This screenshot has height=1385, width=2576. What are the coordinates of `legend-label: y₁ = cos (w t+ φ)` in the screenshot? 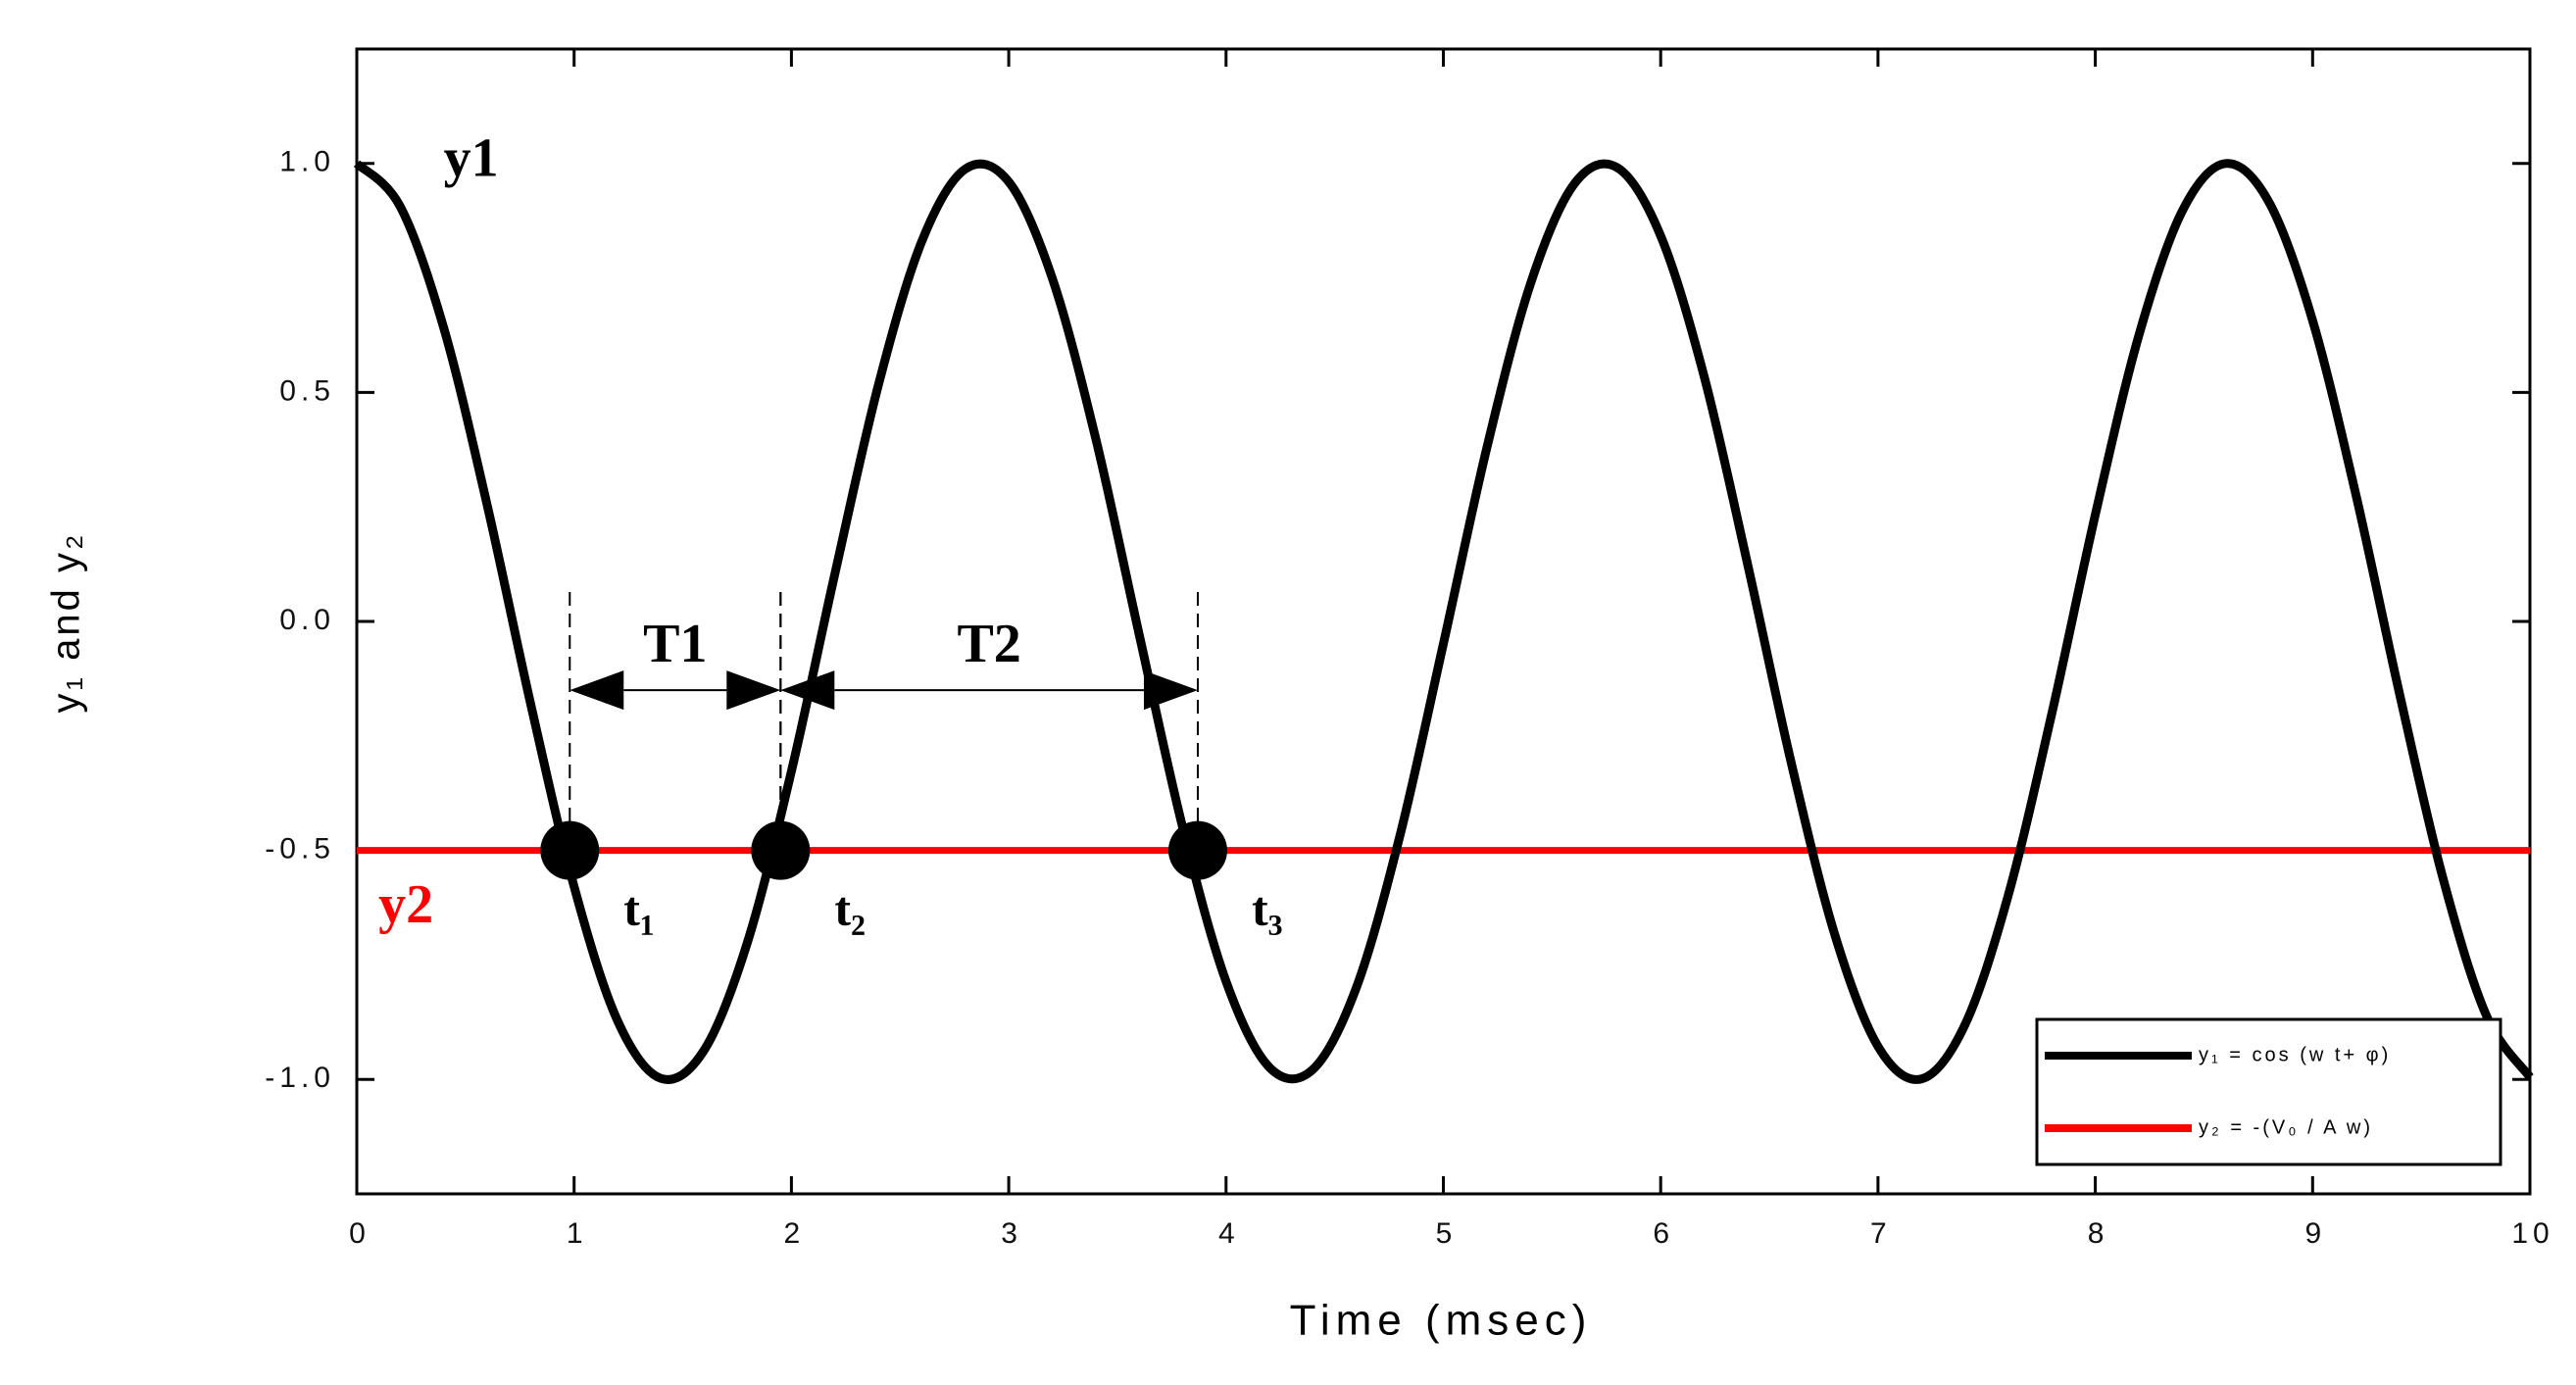 It's located at (2295, 1054).